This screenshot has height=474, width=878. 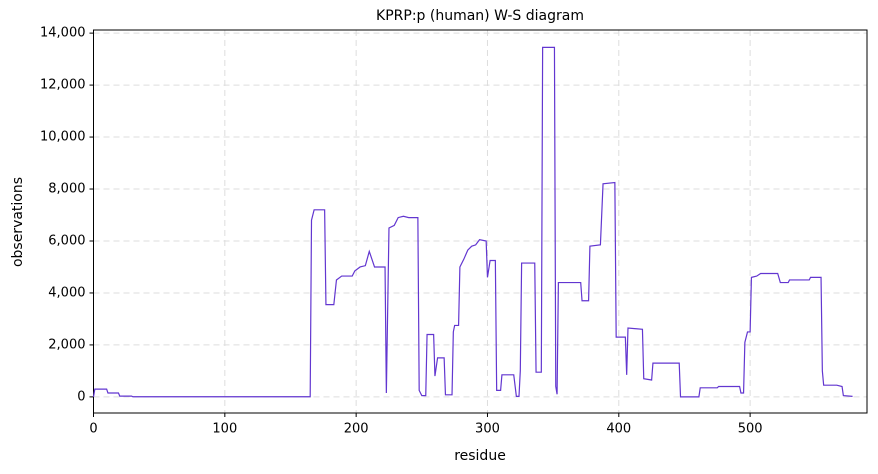 I want to click on x-tick-label: 100, so click(x=224, y=429).